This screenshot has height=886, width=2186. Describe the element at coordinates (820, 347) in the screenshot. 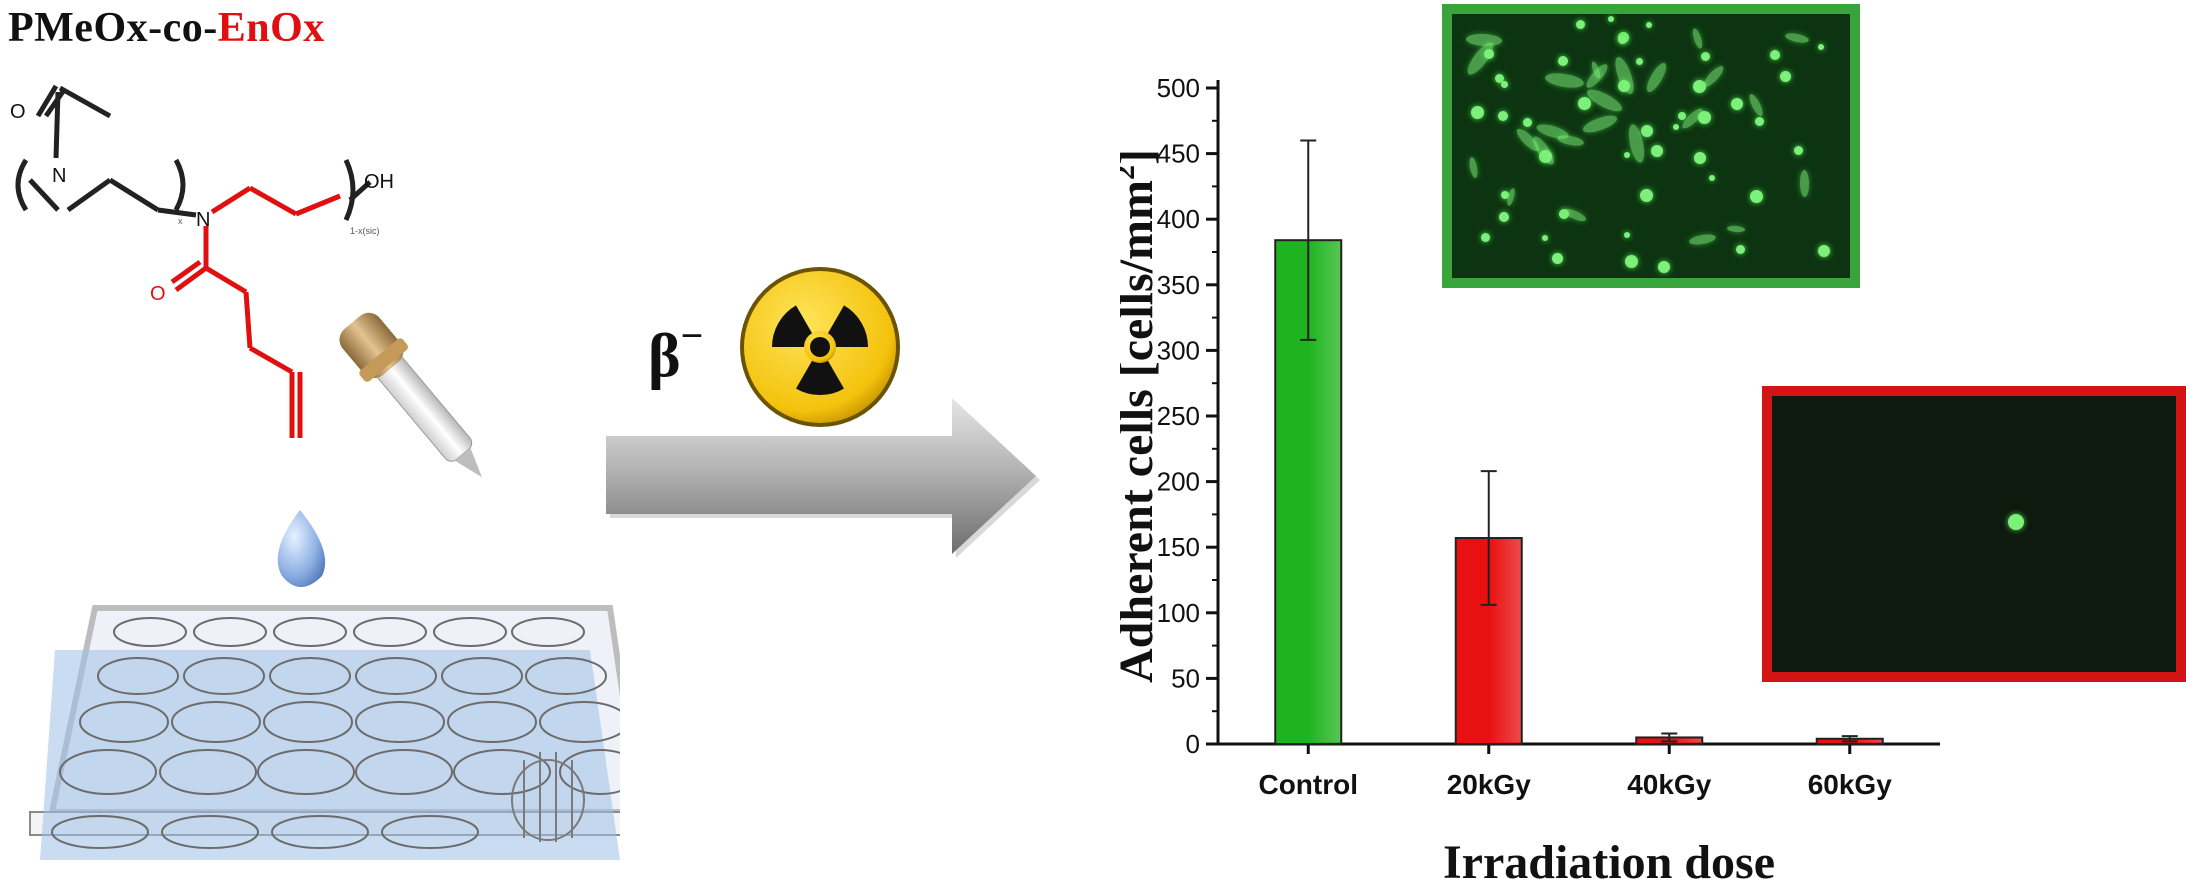

I see `radiation-hazard-icon` at that location.